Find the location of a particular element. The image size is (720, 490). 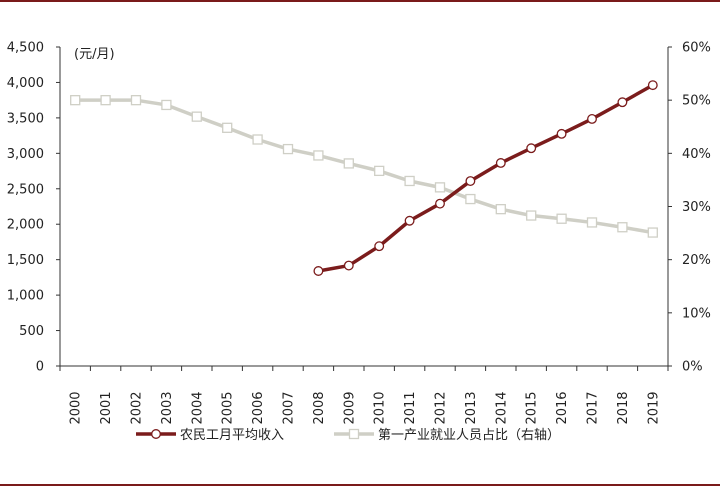

left-tick-label: 1,000 is located at coordinates (25, 296).